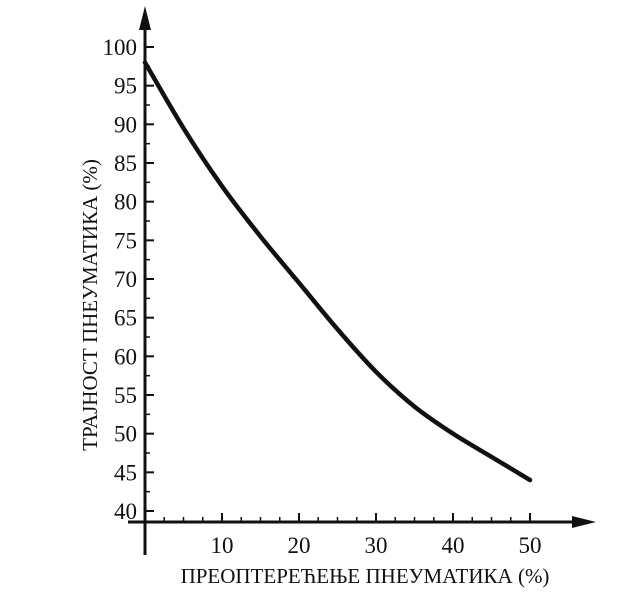 This screenshot has height=596, width=630. What do you see at coordinates (125, 318) in the screenshot?
I see `y-tick-label: 65` at bounding box center [125, 318].